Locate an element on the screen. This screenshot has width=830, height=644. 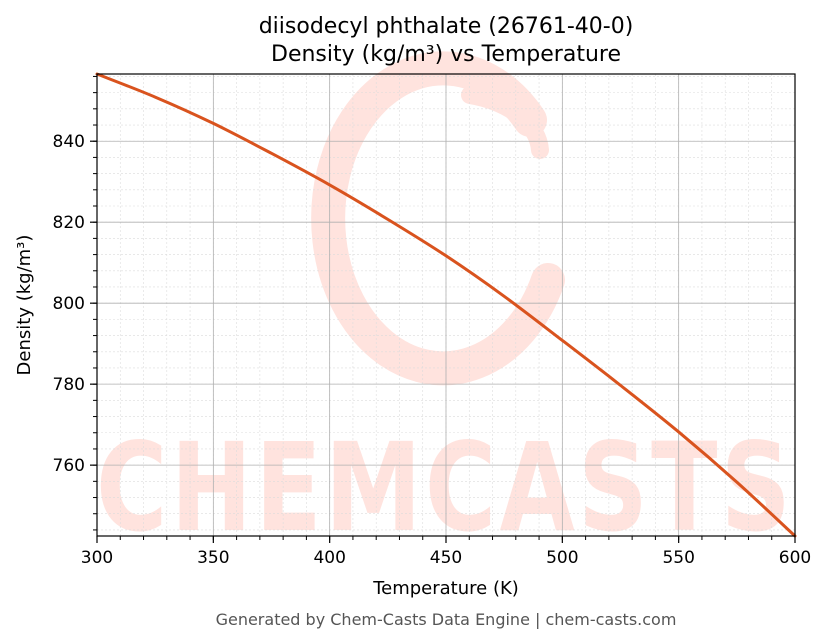
chart-subtitle: Density (kg/m³) vs Temperature is located at coordinates (446, 54).